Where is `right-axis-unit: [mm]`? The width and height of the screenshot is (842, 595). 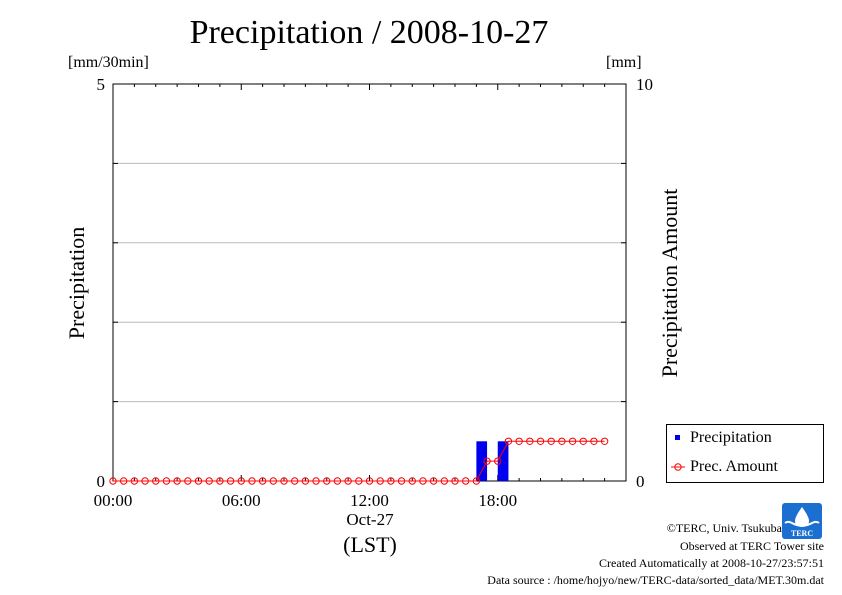 right-axis-unit: [mm] is located at coordinates (624, 62).